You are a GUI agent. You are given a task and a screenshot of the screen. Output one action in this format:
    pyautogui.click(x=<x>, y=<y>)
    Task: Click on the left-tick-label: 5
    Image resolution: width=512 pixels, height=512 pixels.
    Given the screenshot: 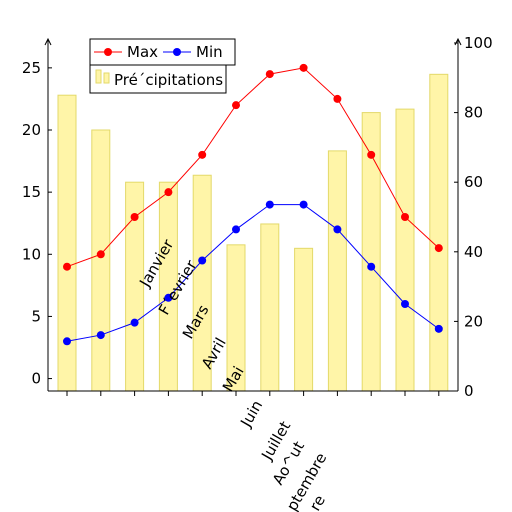 What is the action you would take?
    pyautogui.click(x=36, y=316)
    